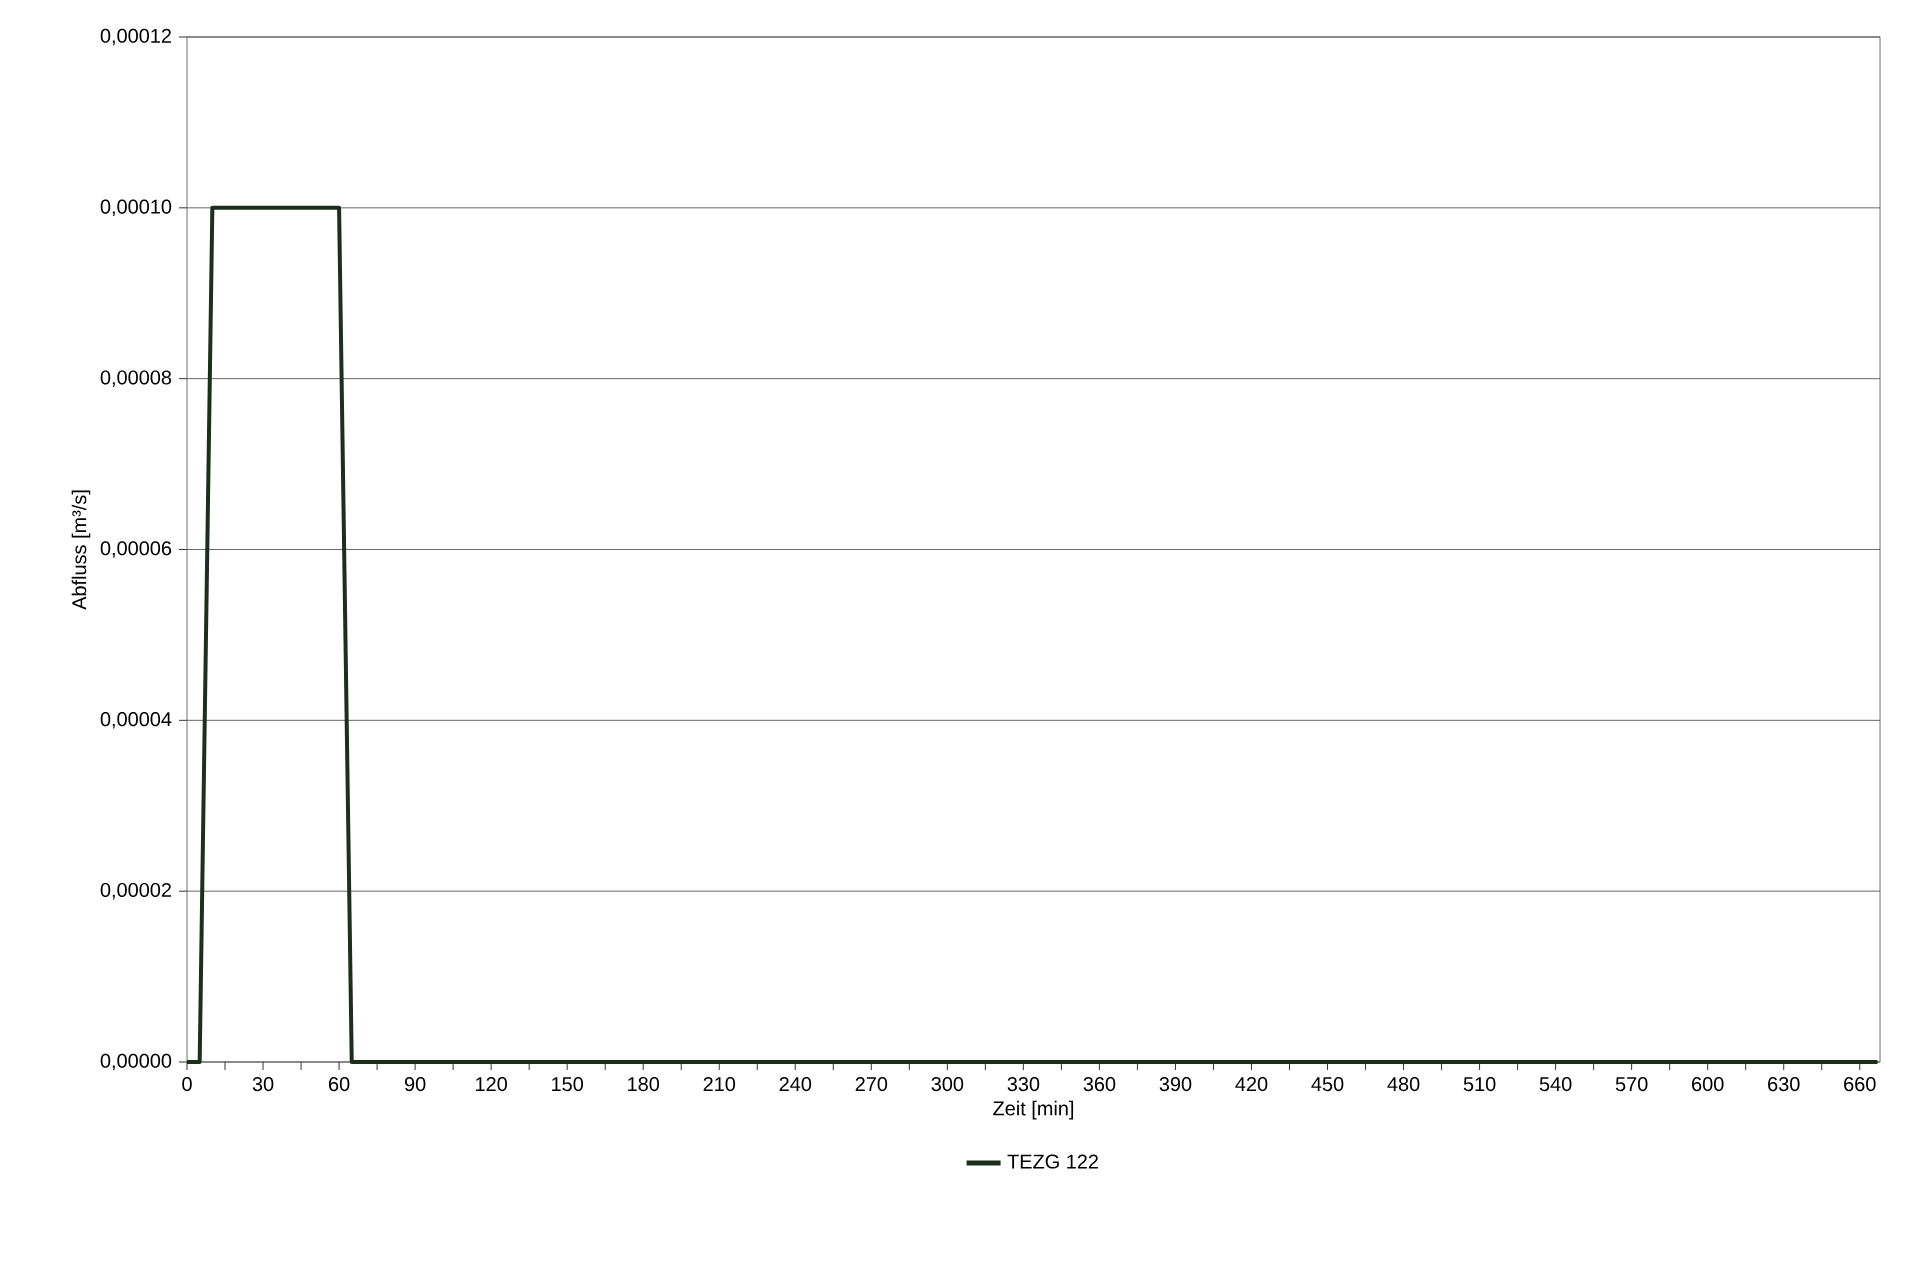 Image resolution: width=1931 pixels, height=1264 pixels. What do you see at coordinates (1033, 1110) in the screenshot?
I see `x-axis-title: Zeit [min]` at bounding box center [1033, 1110].